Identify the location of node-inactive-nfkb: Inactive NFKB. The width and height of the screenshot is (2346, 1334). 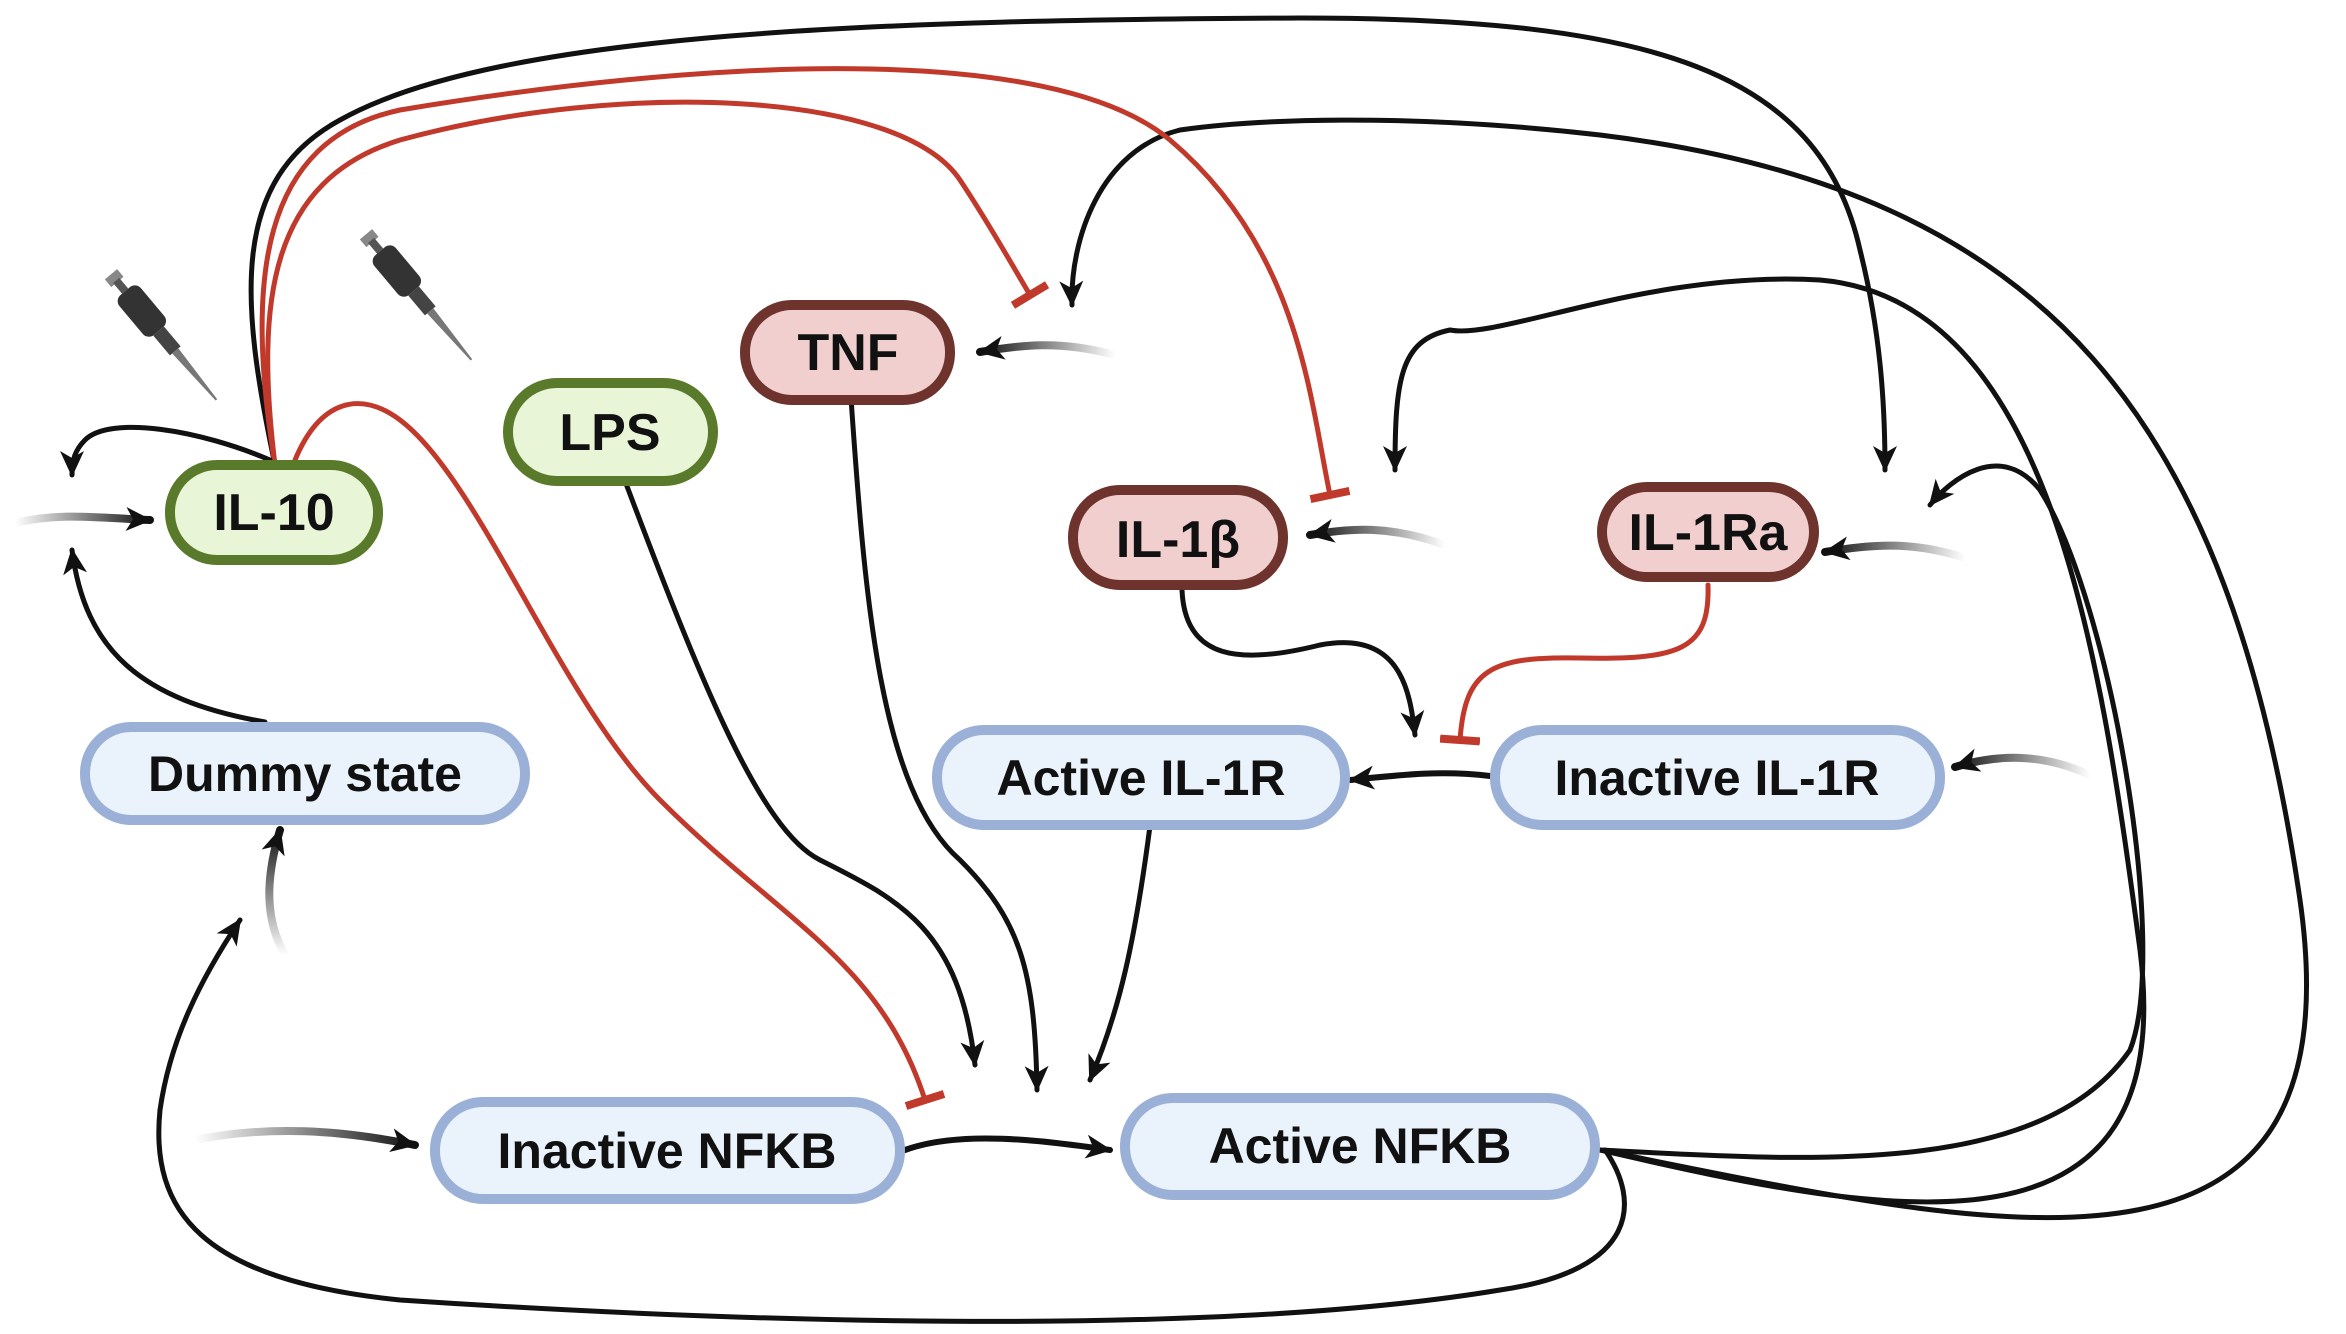
(667, 1150).